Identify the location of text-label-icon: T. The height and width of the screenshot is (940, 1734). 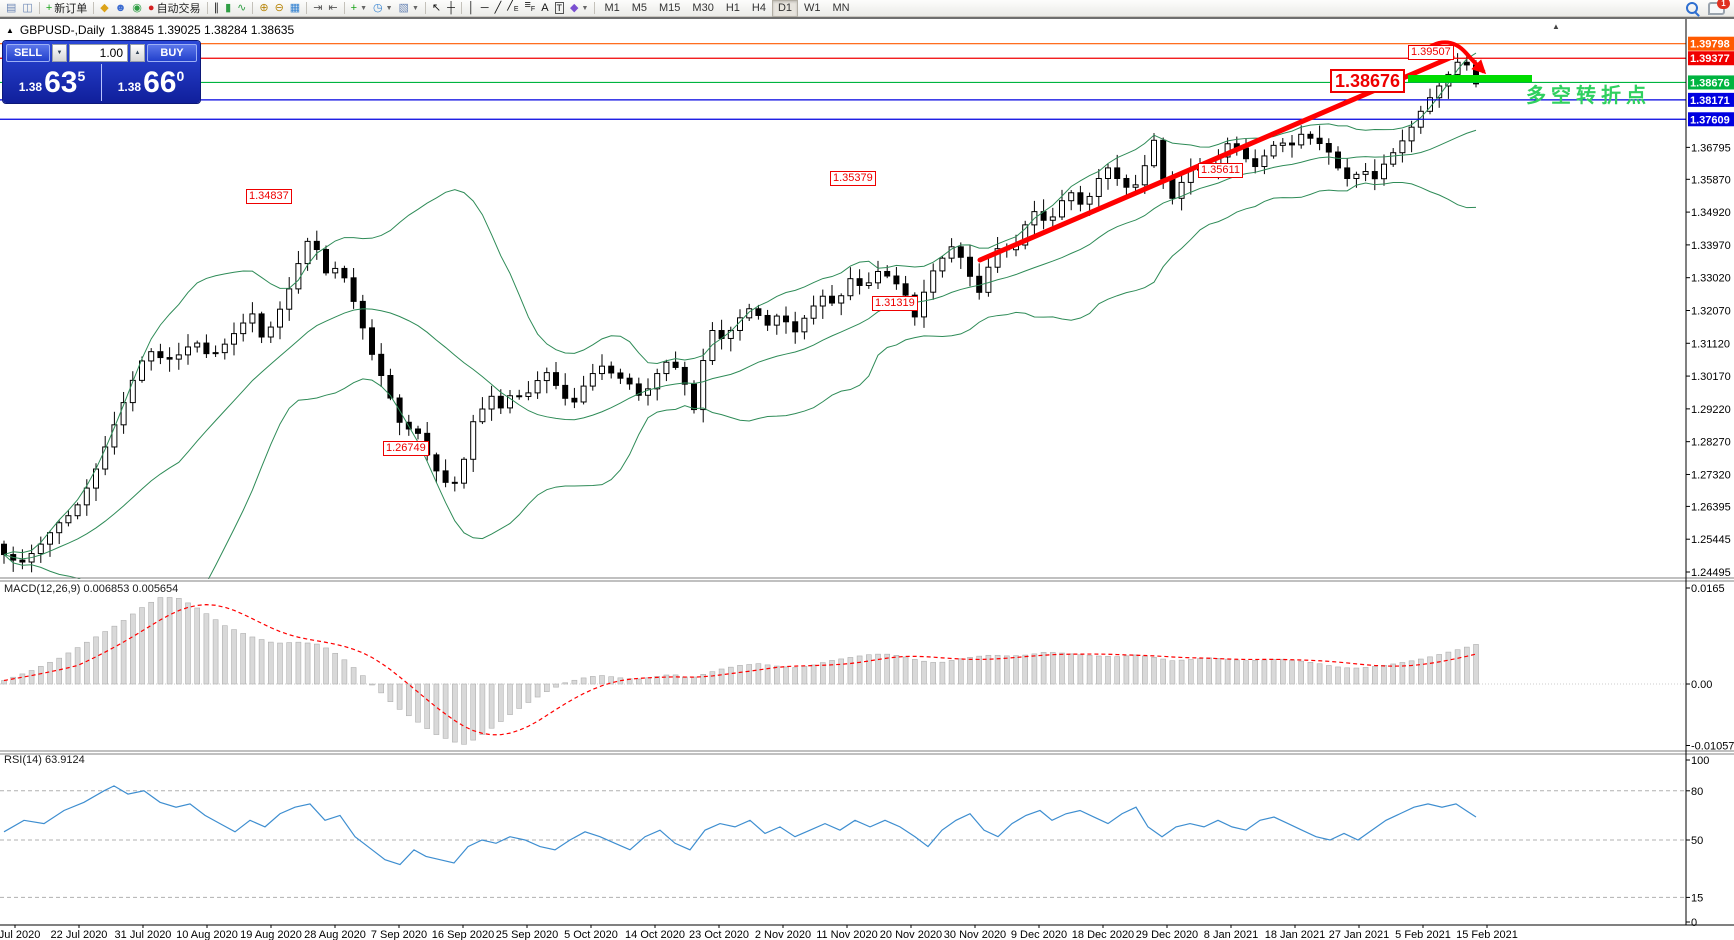
(560, 8).